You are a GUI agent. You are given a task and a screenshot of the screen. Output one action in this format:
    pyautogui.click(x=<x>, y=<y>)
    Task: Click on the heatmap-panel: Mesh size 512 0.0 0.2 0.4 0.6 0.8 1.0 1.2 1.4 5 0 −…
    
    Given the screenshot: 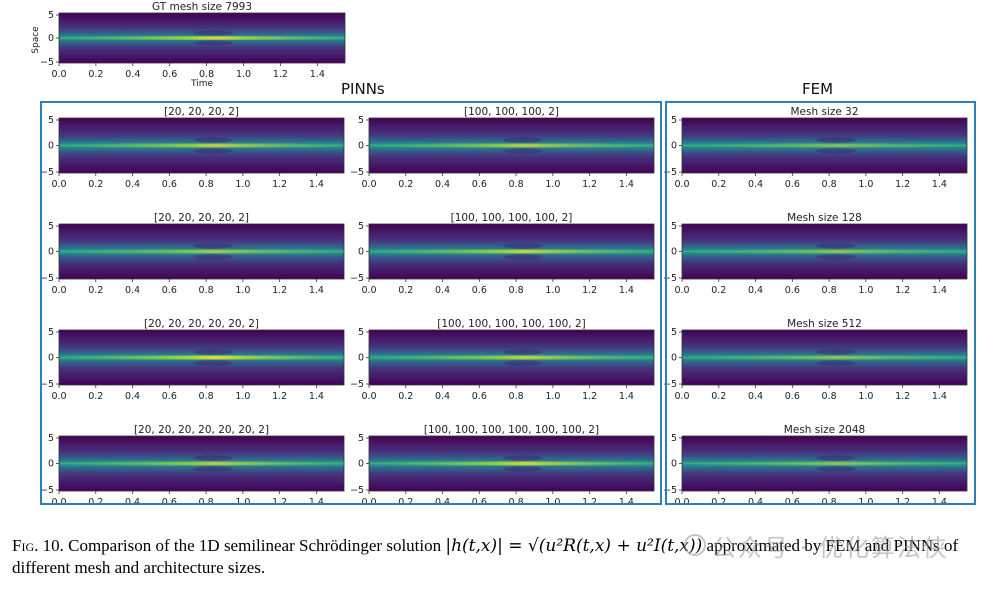 What is the action you would take?
    pyautogui.click(x=815, y=360)
    